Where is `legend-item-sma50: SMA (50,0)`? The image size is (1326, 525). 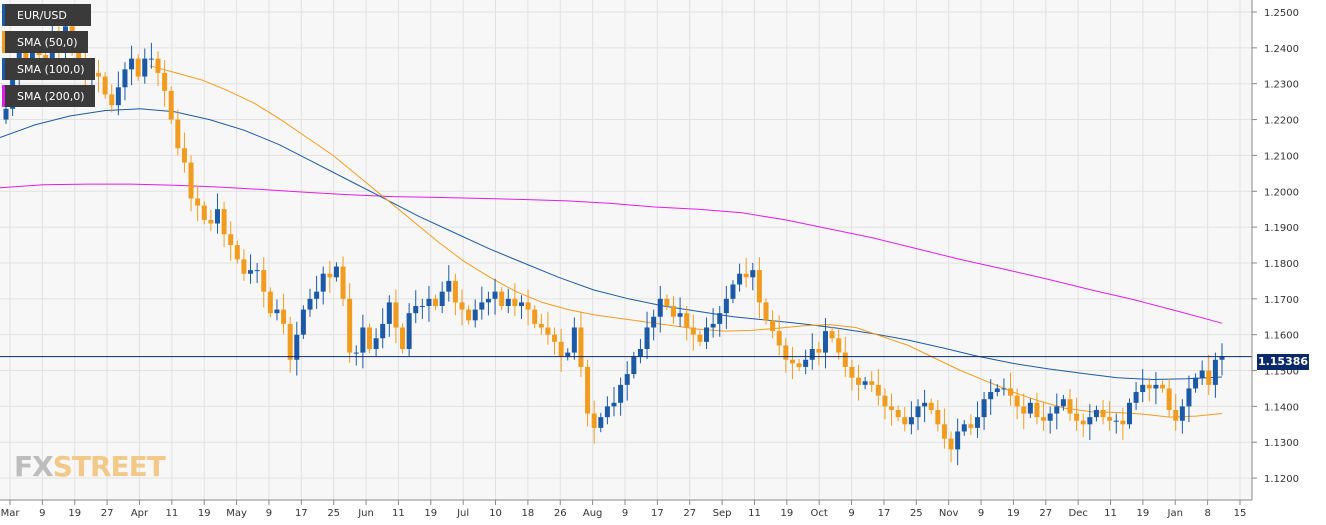
legend-item-sma50: SMA (50,0) is located at coordinates (45, 42).